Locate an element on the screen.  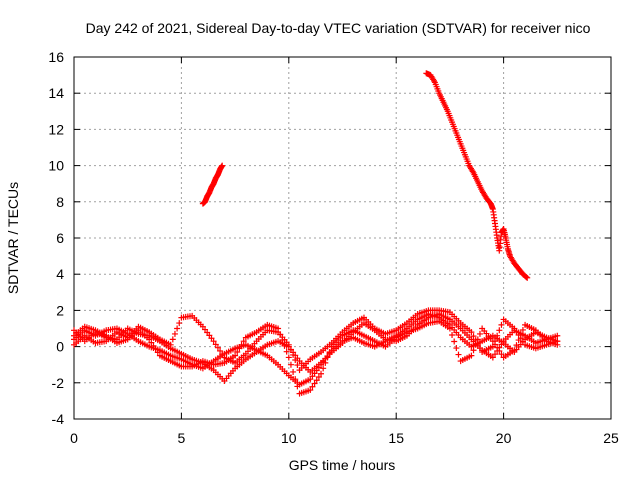
x-tick-label: 5 is located at coordinates (182, 438).